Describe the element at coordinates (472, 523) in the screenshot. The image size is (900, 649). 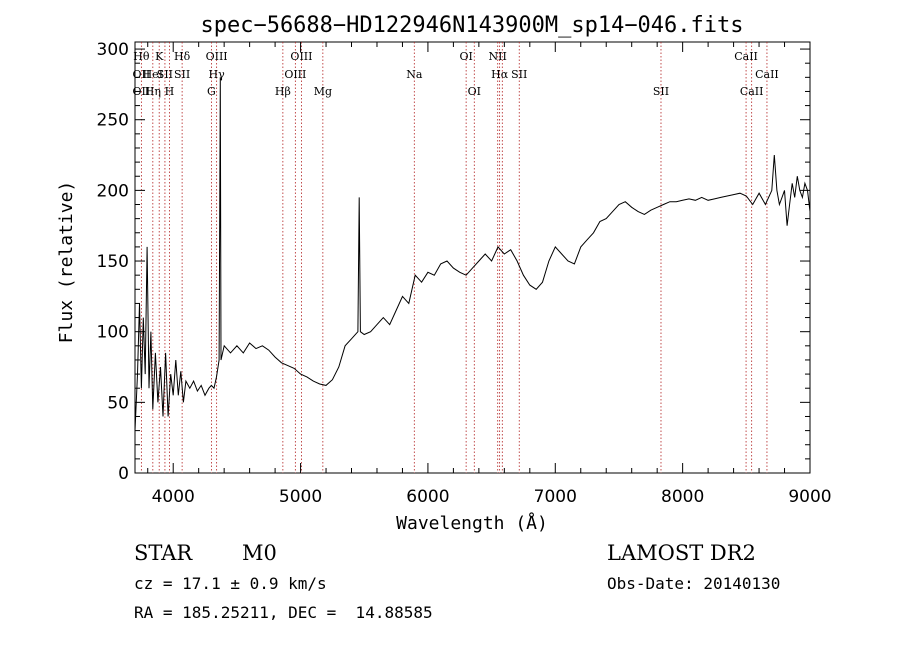
I see `x-axis-label: Wavelength (Å)` at that location.